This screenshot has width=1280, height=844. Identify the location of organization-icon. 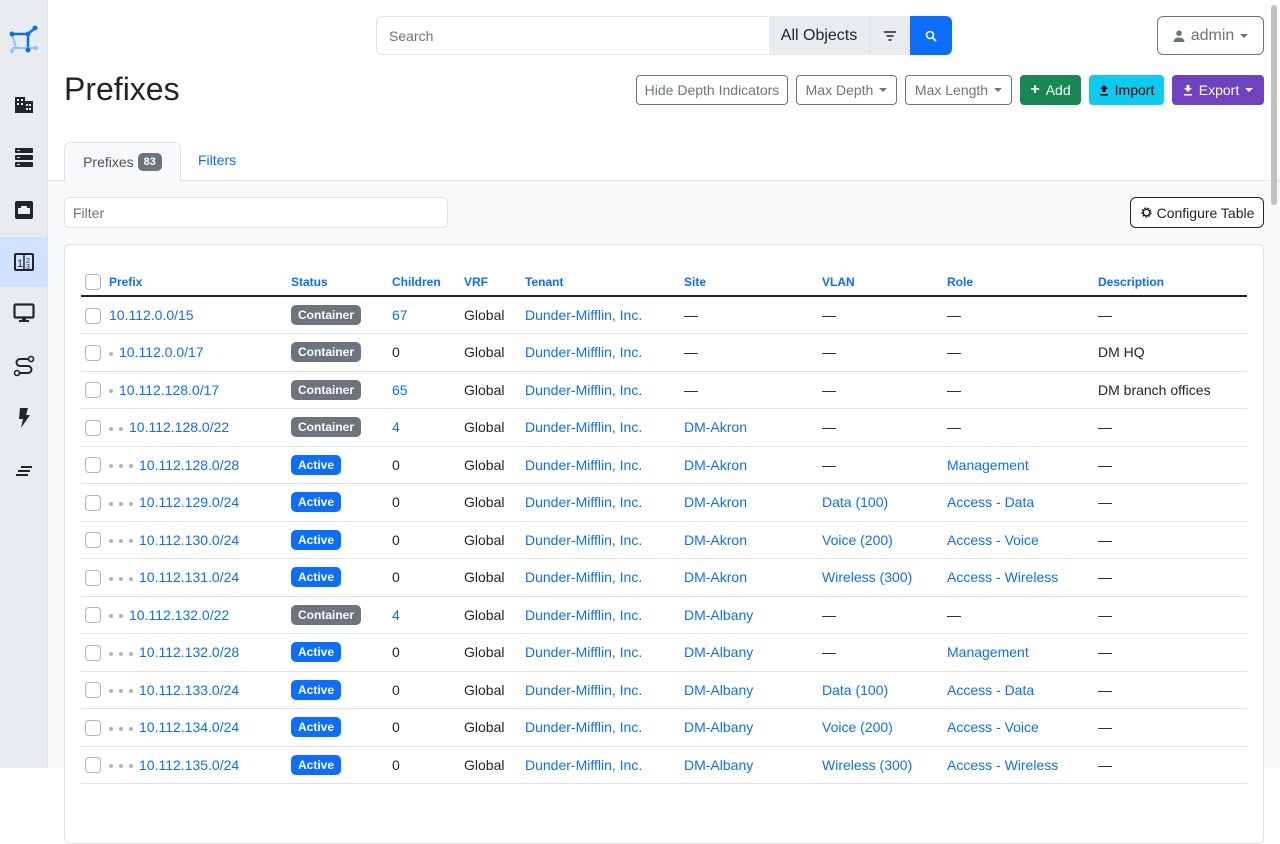
(23, 105).